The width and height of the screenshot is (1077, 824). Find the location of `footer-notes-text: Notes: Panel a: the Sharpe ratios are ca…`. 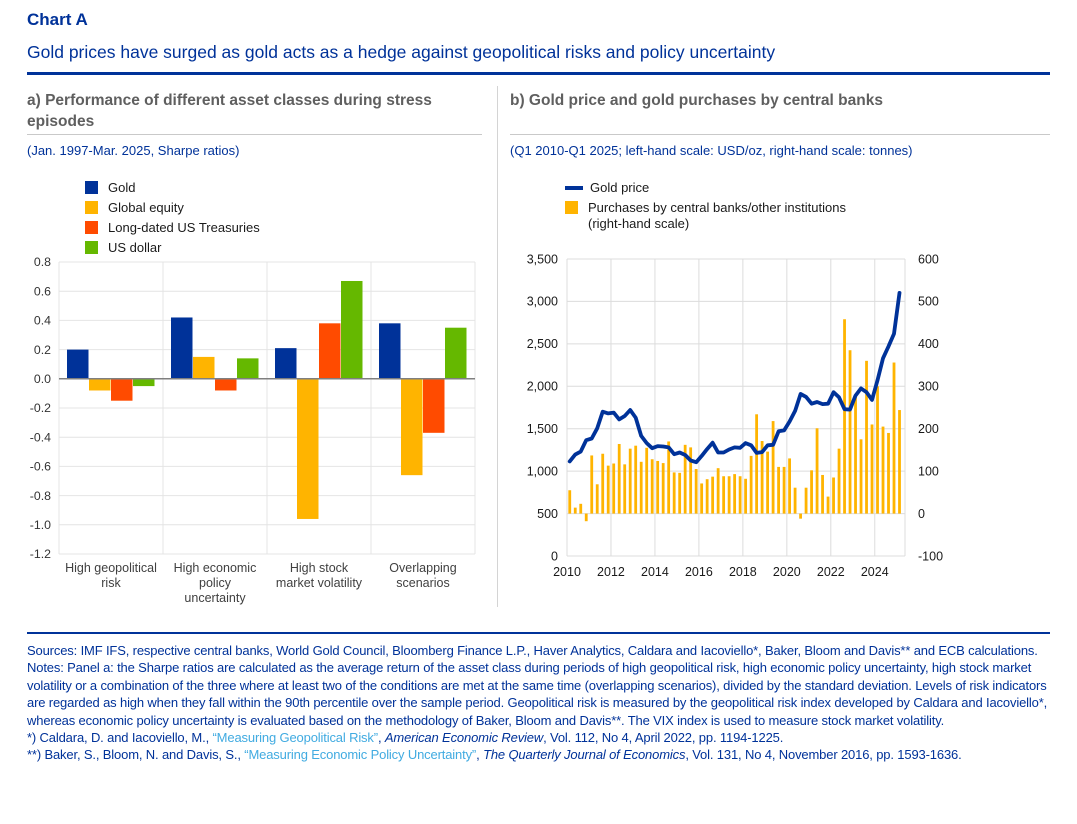

footer-notes-text: Notes: Panel a: the Sharpe ratios are ca… is located at coordinates (538, 694).